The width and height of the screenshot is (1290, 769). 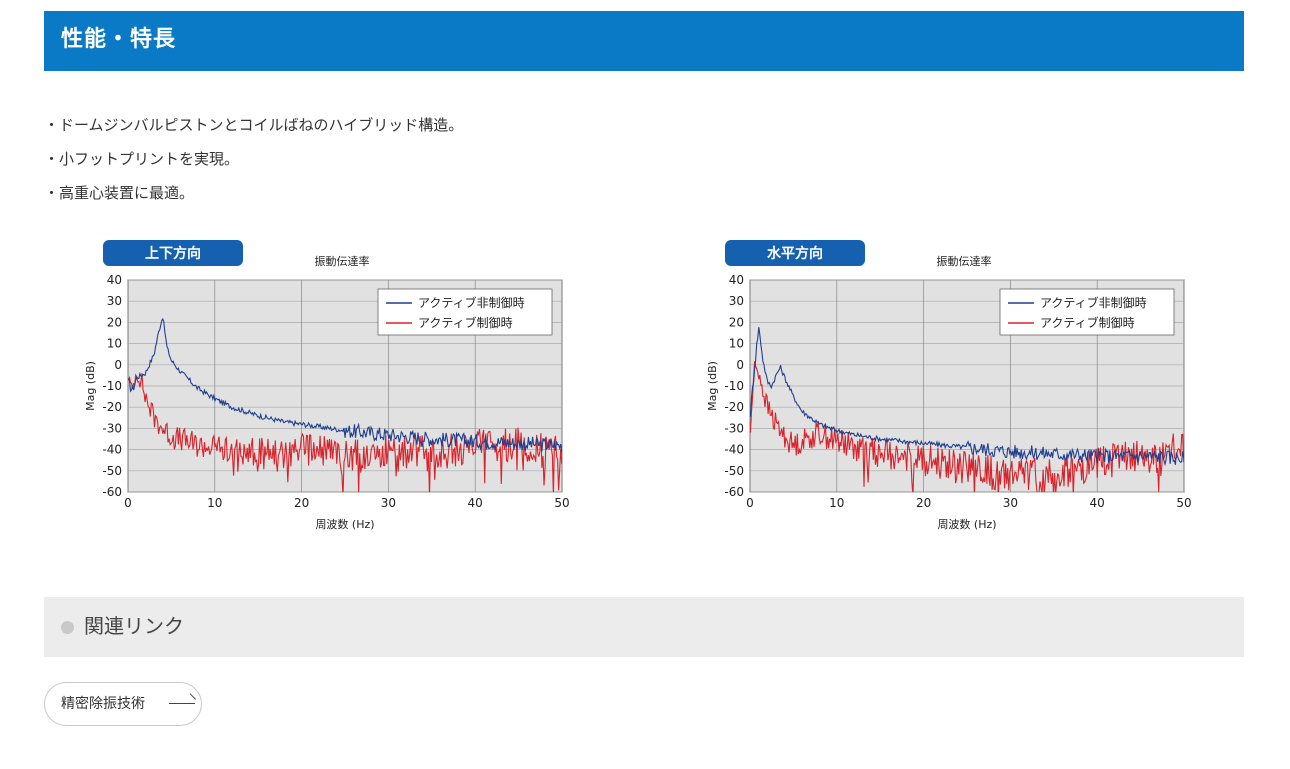 What do you see at coordinates (644, 627) in the screenshot?
I see `related-links-header: 関連リンク` at bounding box center [644, 627].